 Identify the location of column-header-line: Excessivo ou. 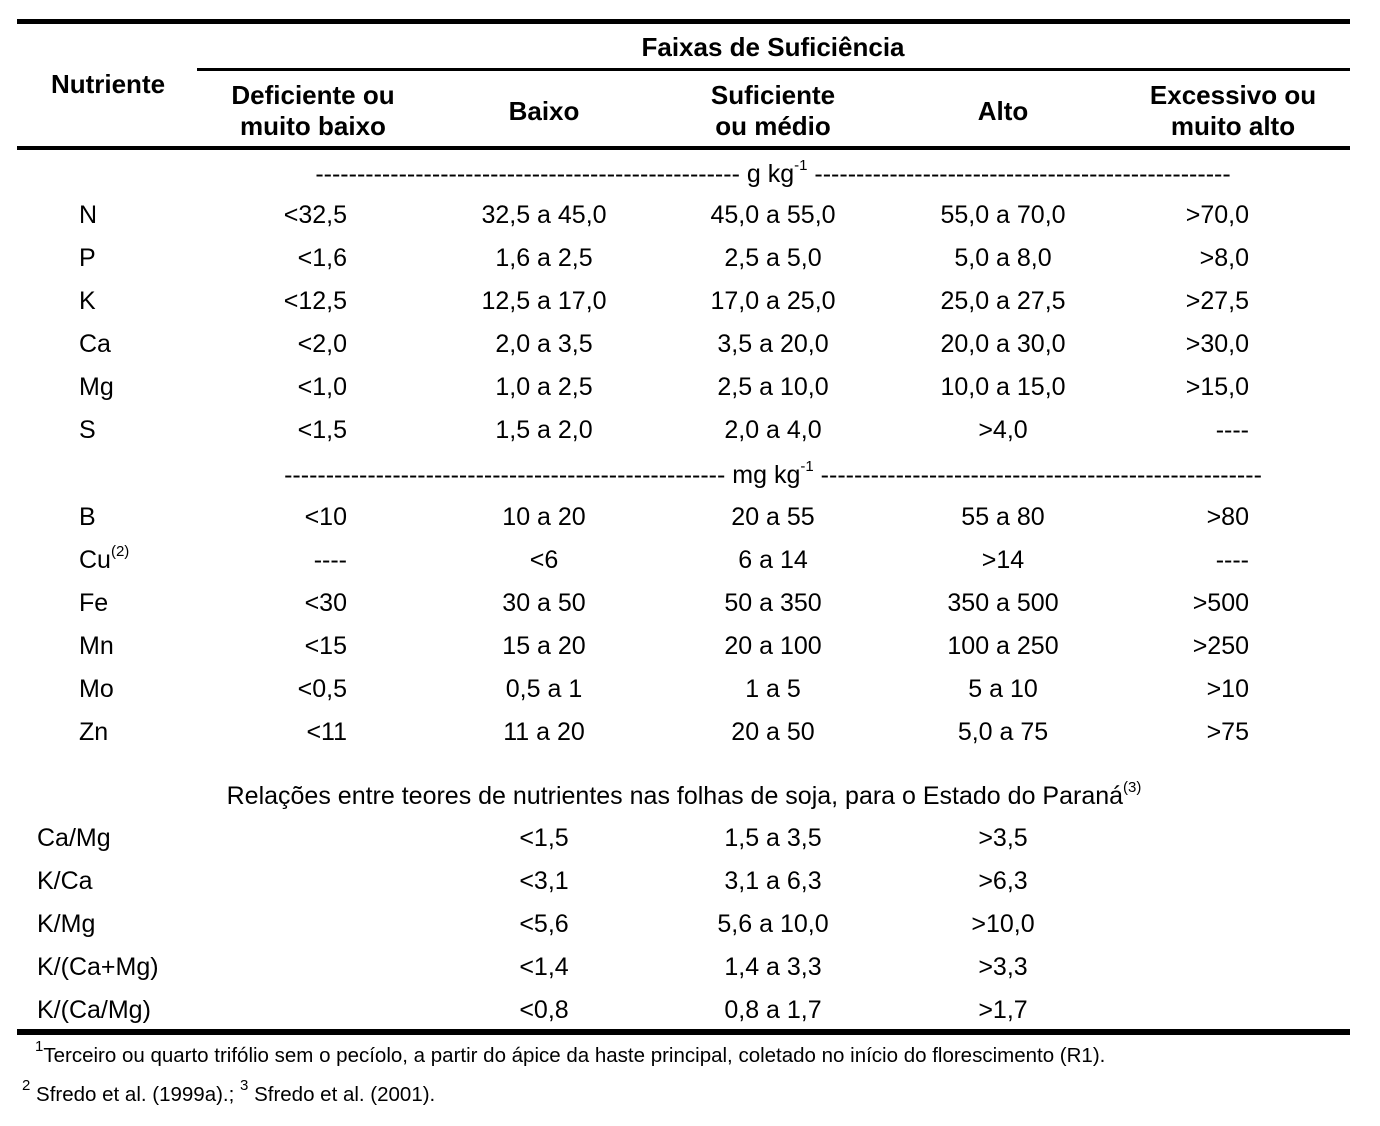
(1233, 95).